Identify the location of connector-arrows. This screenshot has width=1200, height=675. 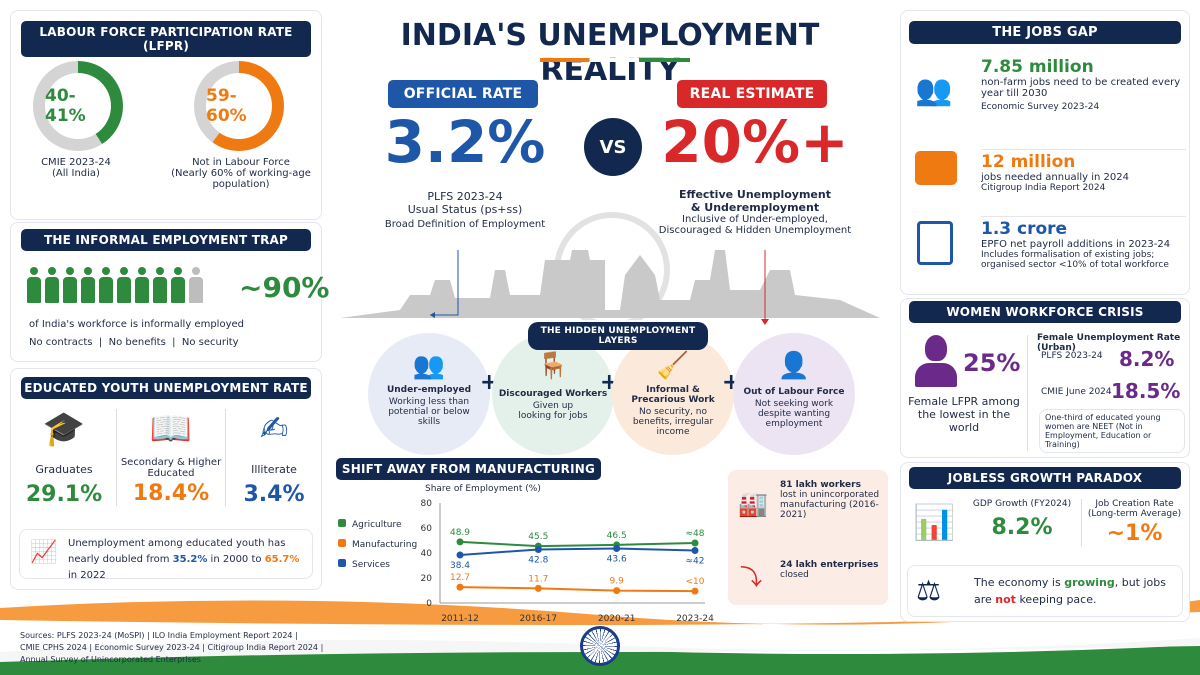
(599, 287).